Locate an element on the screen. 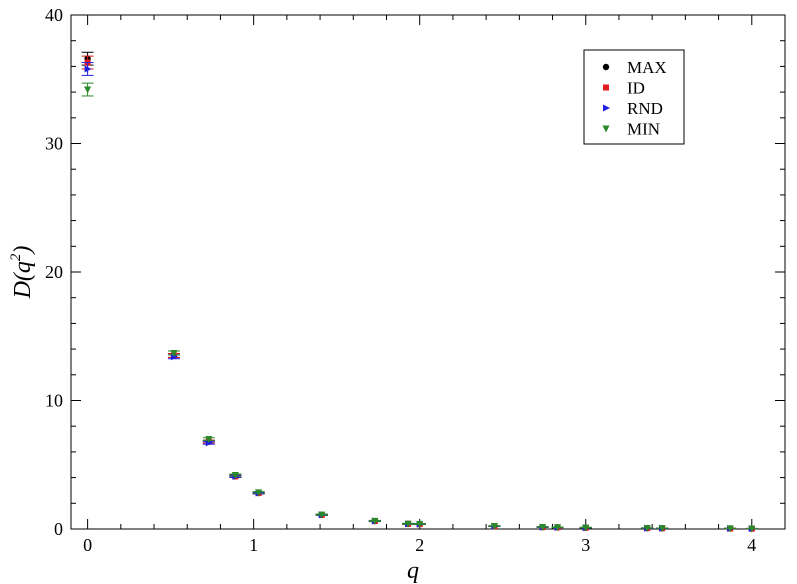 This screenshot has width=797, height=584. x-tick-label: 2 is located at coordinates (419, 545).